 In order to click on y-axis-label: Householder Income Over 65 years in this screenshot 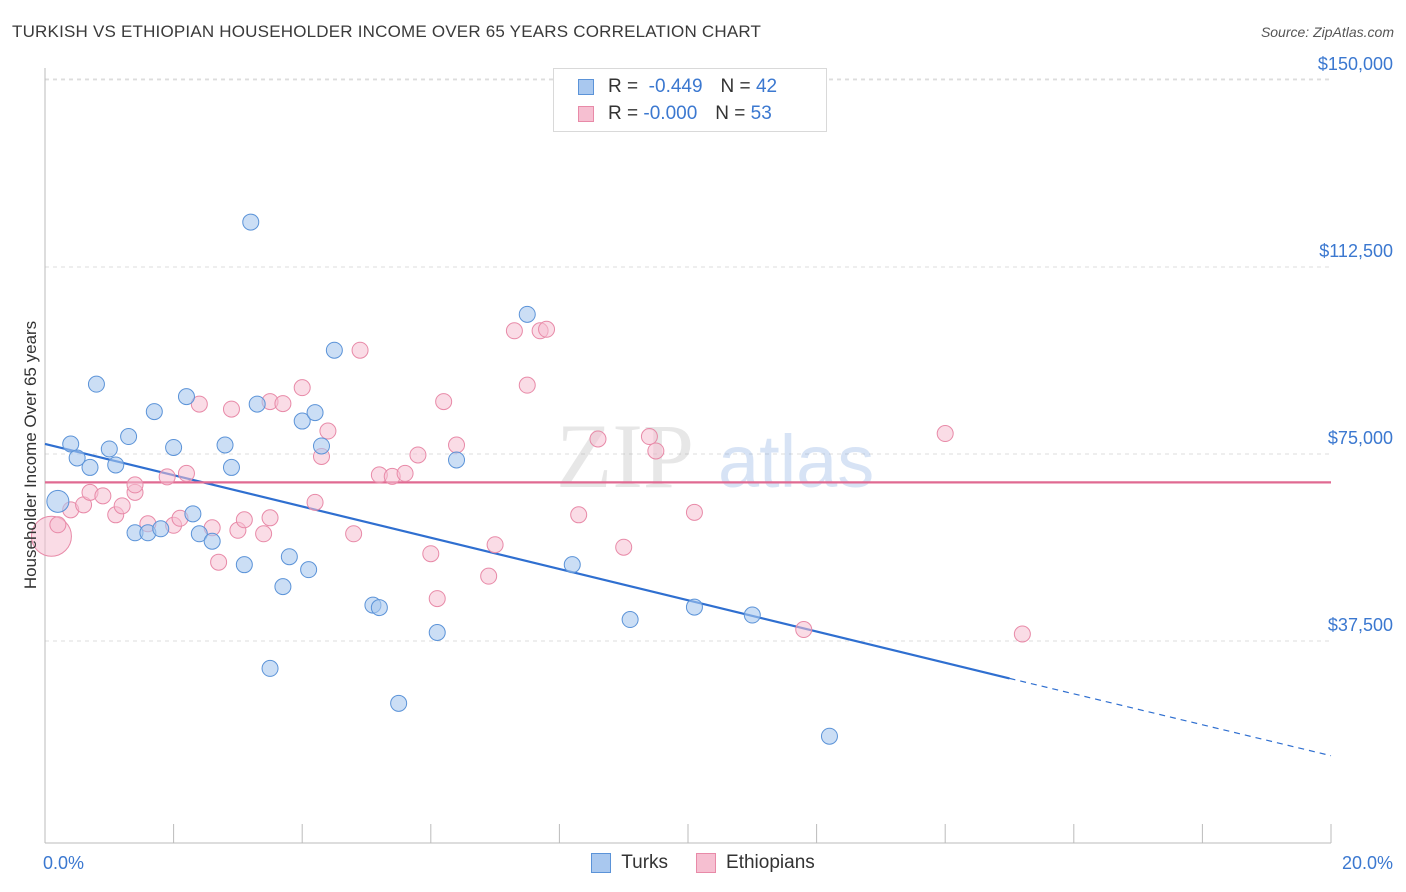, I will do `click(30, 455)`.